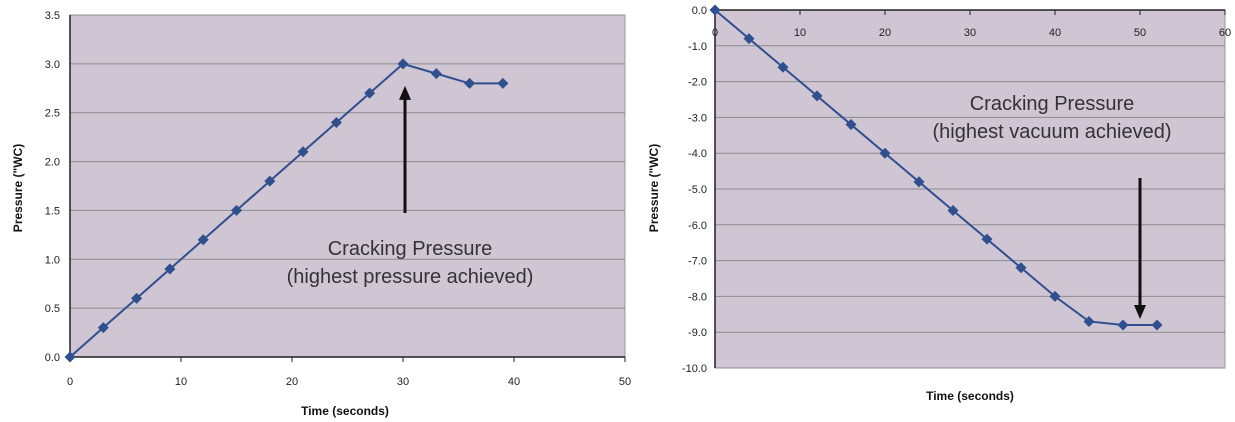 The width and height of the screenshot is (1235, 422). I want to click on left-annotation-arrowhead, so click(405, 92).